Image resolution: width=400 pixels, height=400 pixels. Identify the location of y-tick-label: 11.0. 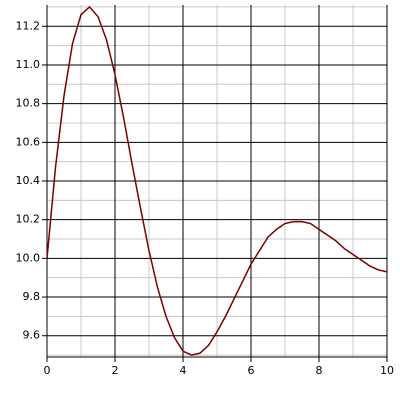
(28, 64).